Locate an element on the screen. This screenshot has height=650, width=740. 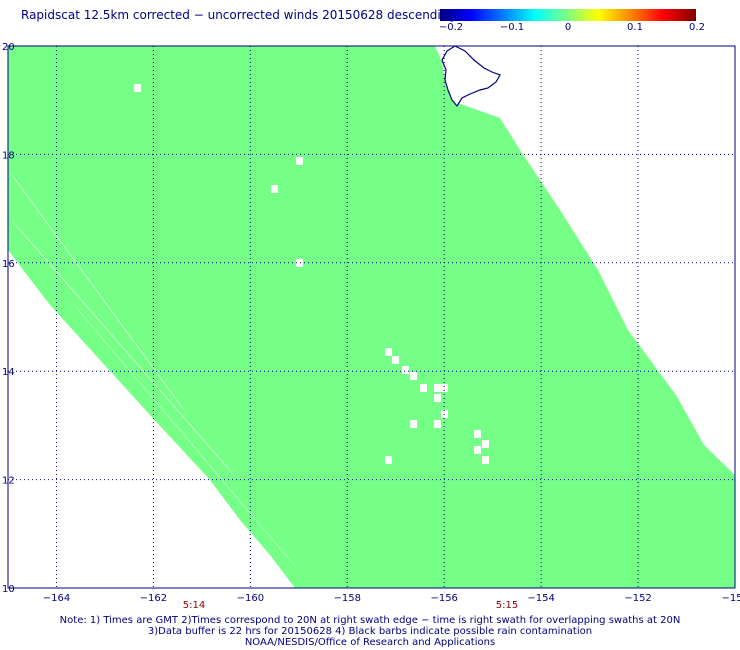
colorbar-tick: −0.1 is located at coordinates (512, 27).